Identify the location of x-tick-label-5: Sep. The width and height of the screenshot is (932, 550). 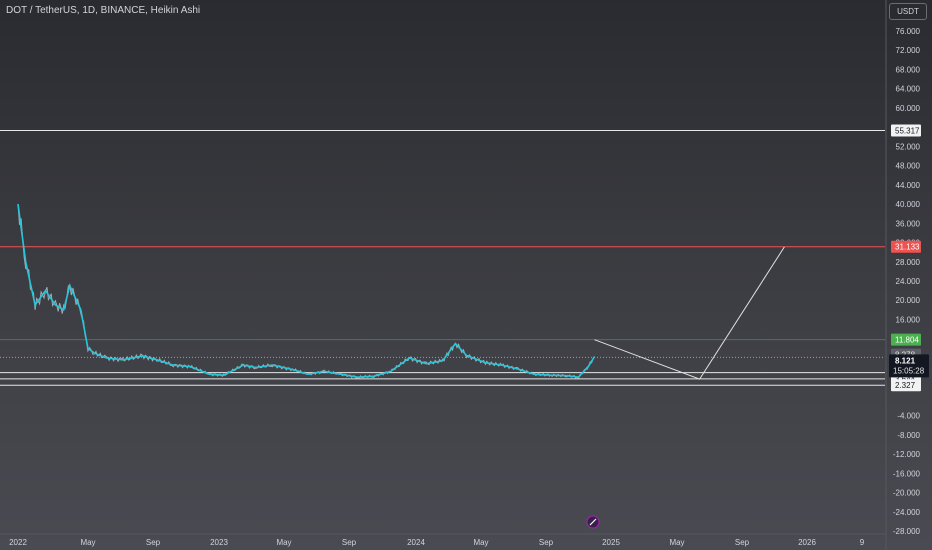
(349, 542).